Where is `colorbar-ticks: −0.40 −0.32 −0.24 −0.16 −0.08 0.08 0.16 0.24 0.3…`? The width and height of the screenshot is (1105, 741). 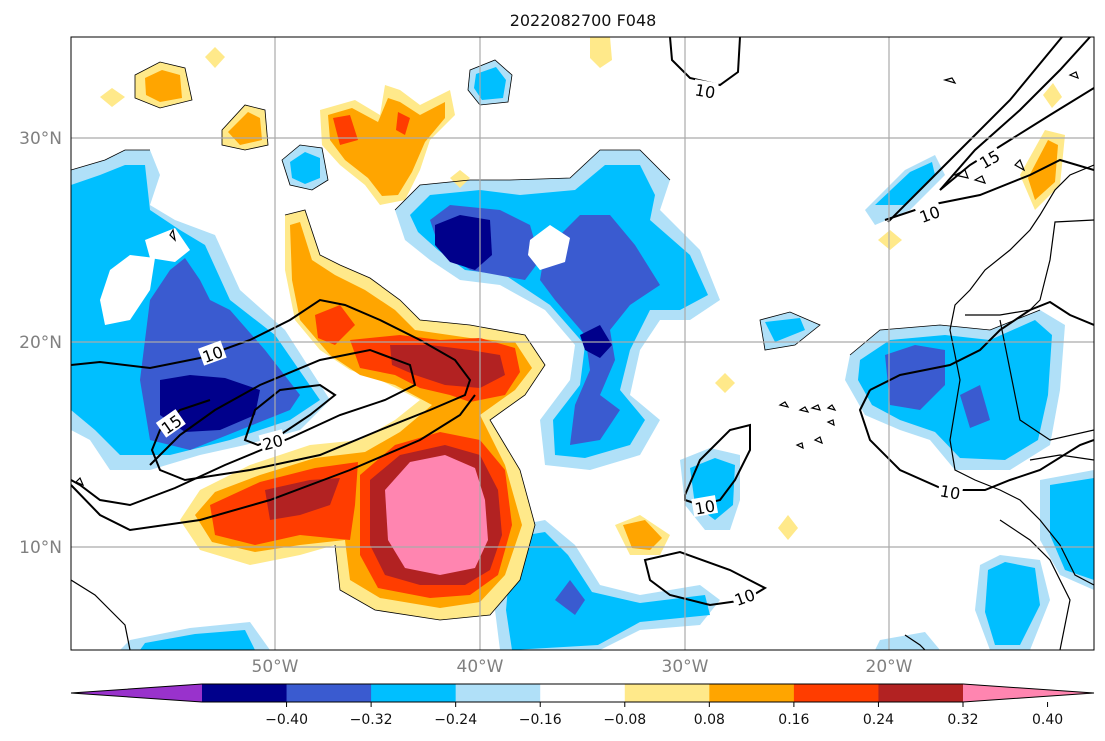 colorbar-ticks: −0.40 −0.32 −0.24 −0.16 −0.08 0.08 0.16 0.24 0.3… is located at coordinates (664, 715).